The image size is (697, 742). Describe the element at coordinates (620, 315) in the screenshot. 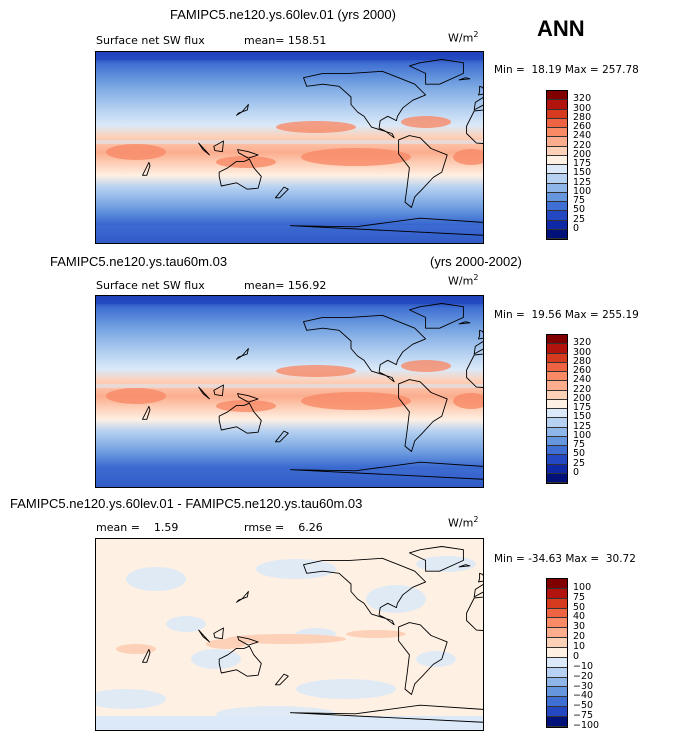

I see `panel2-max-value: 255.19` at that location.